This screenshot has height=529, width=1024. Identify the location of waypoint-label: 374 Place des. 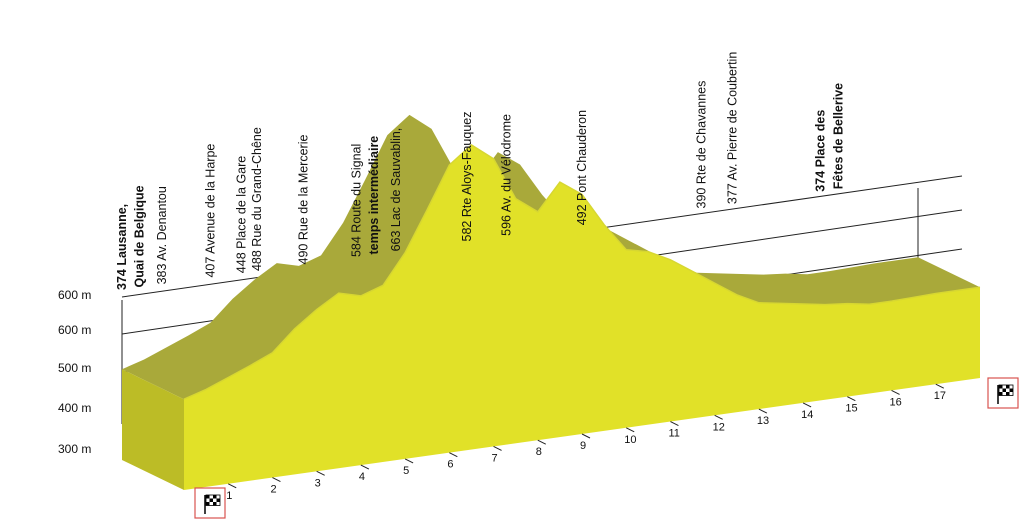
(821, 151).